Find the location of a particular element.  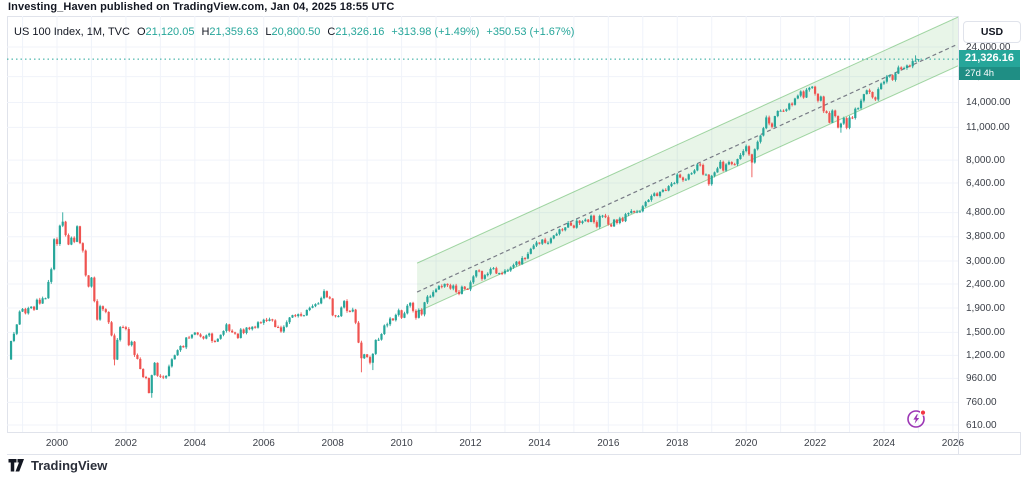

notification-dot-icon is located at coordinates (923, 412).